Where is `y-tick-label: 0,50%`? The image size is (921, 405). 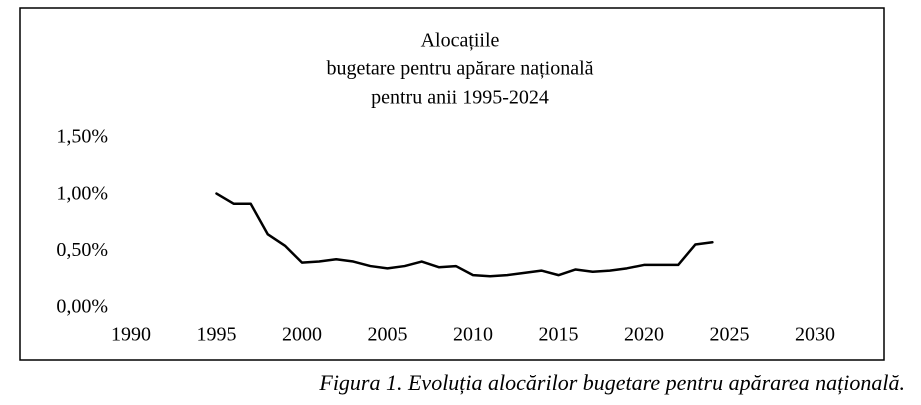
y-tick-label: 0,50% is located at coordinates (82, 250).